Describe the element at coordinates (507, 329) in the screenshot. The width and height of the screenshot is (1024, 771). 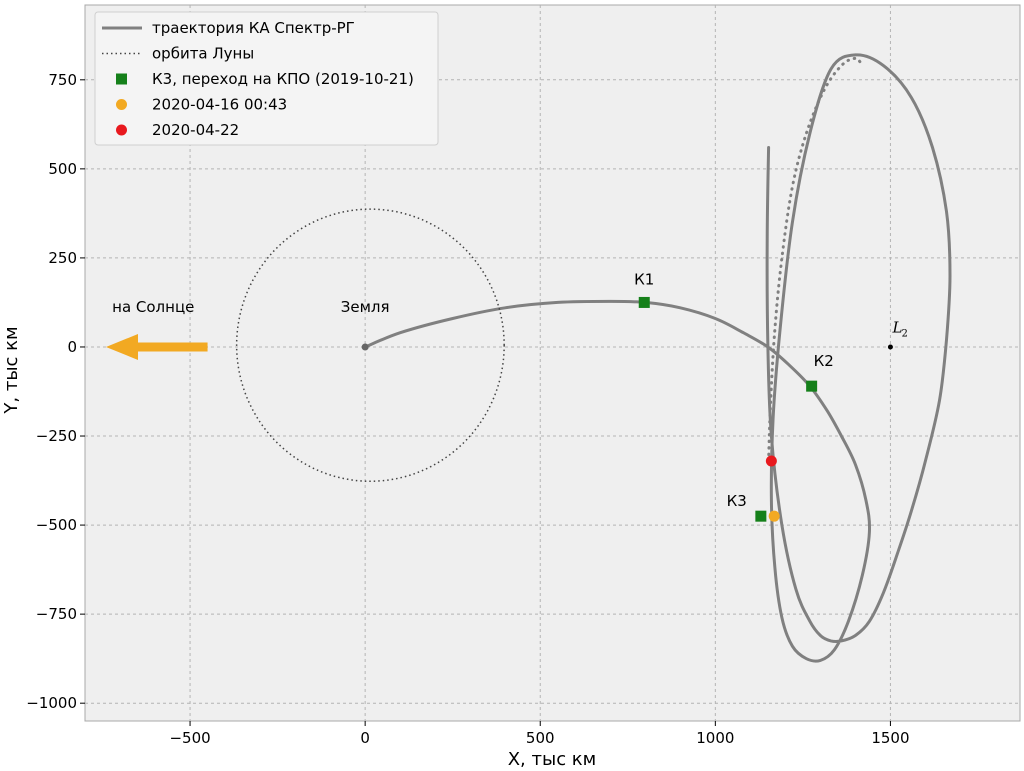
I see `annotations: Земля на Солнце L 2` at that location.